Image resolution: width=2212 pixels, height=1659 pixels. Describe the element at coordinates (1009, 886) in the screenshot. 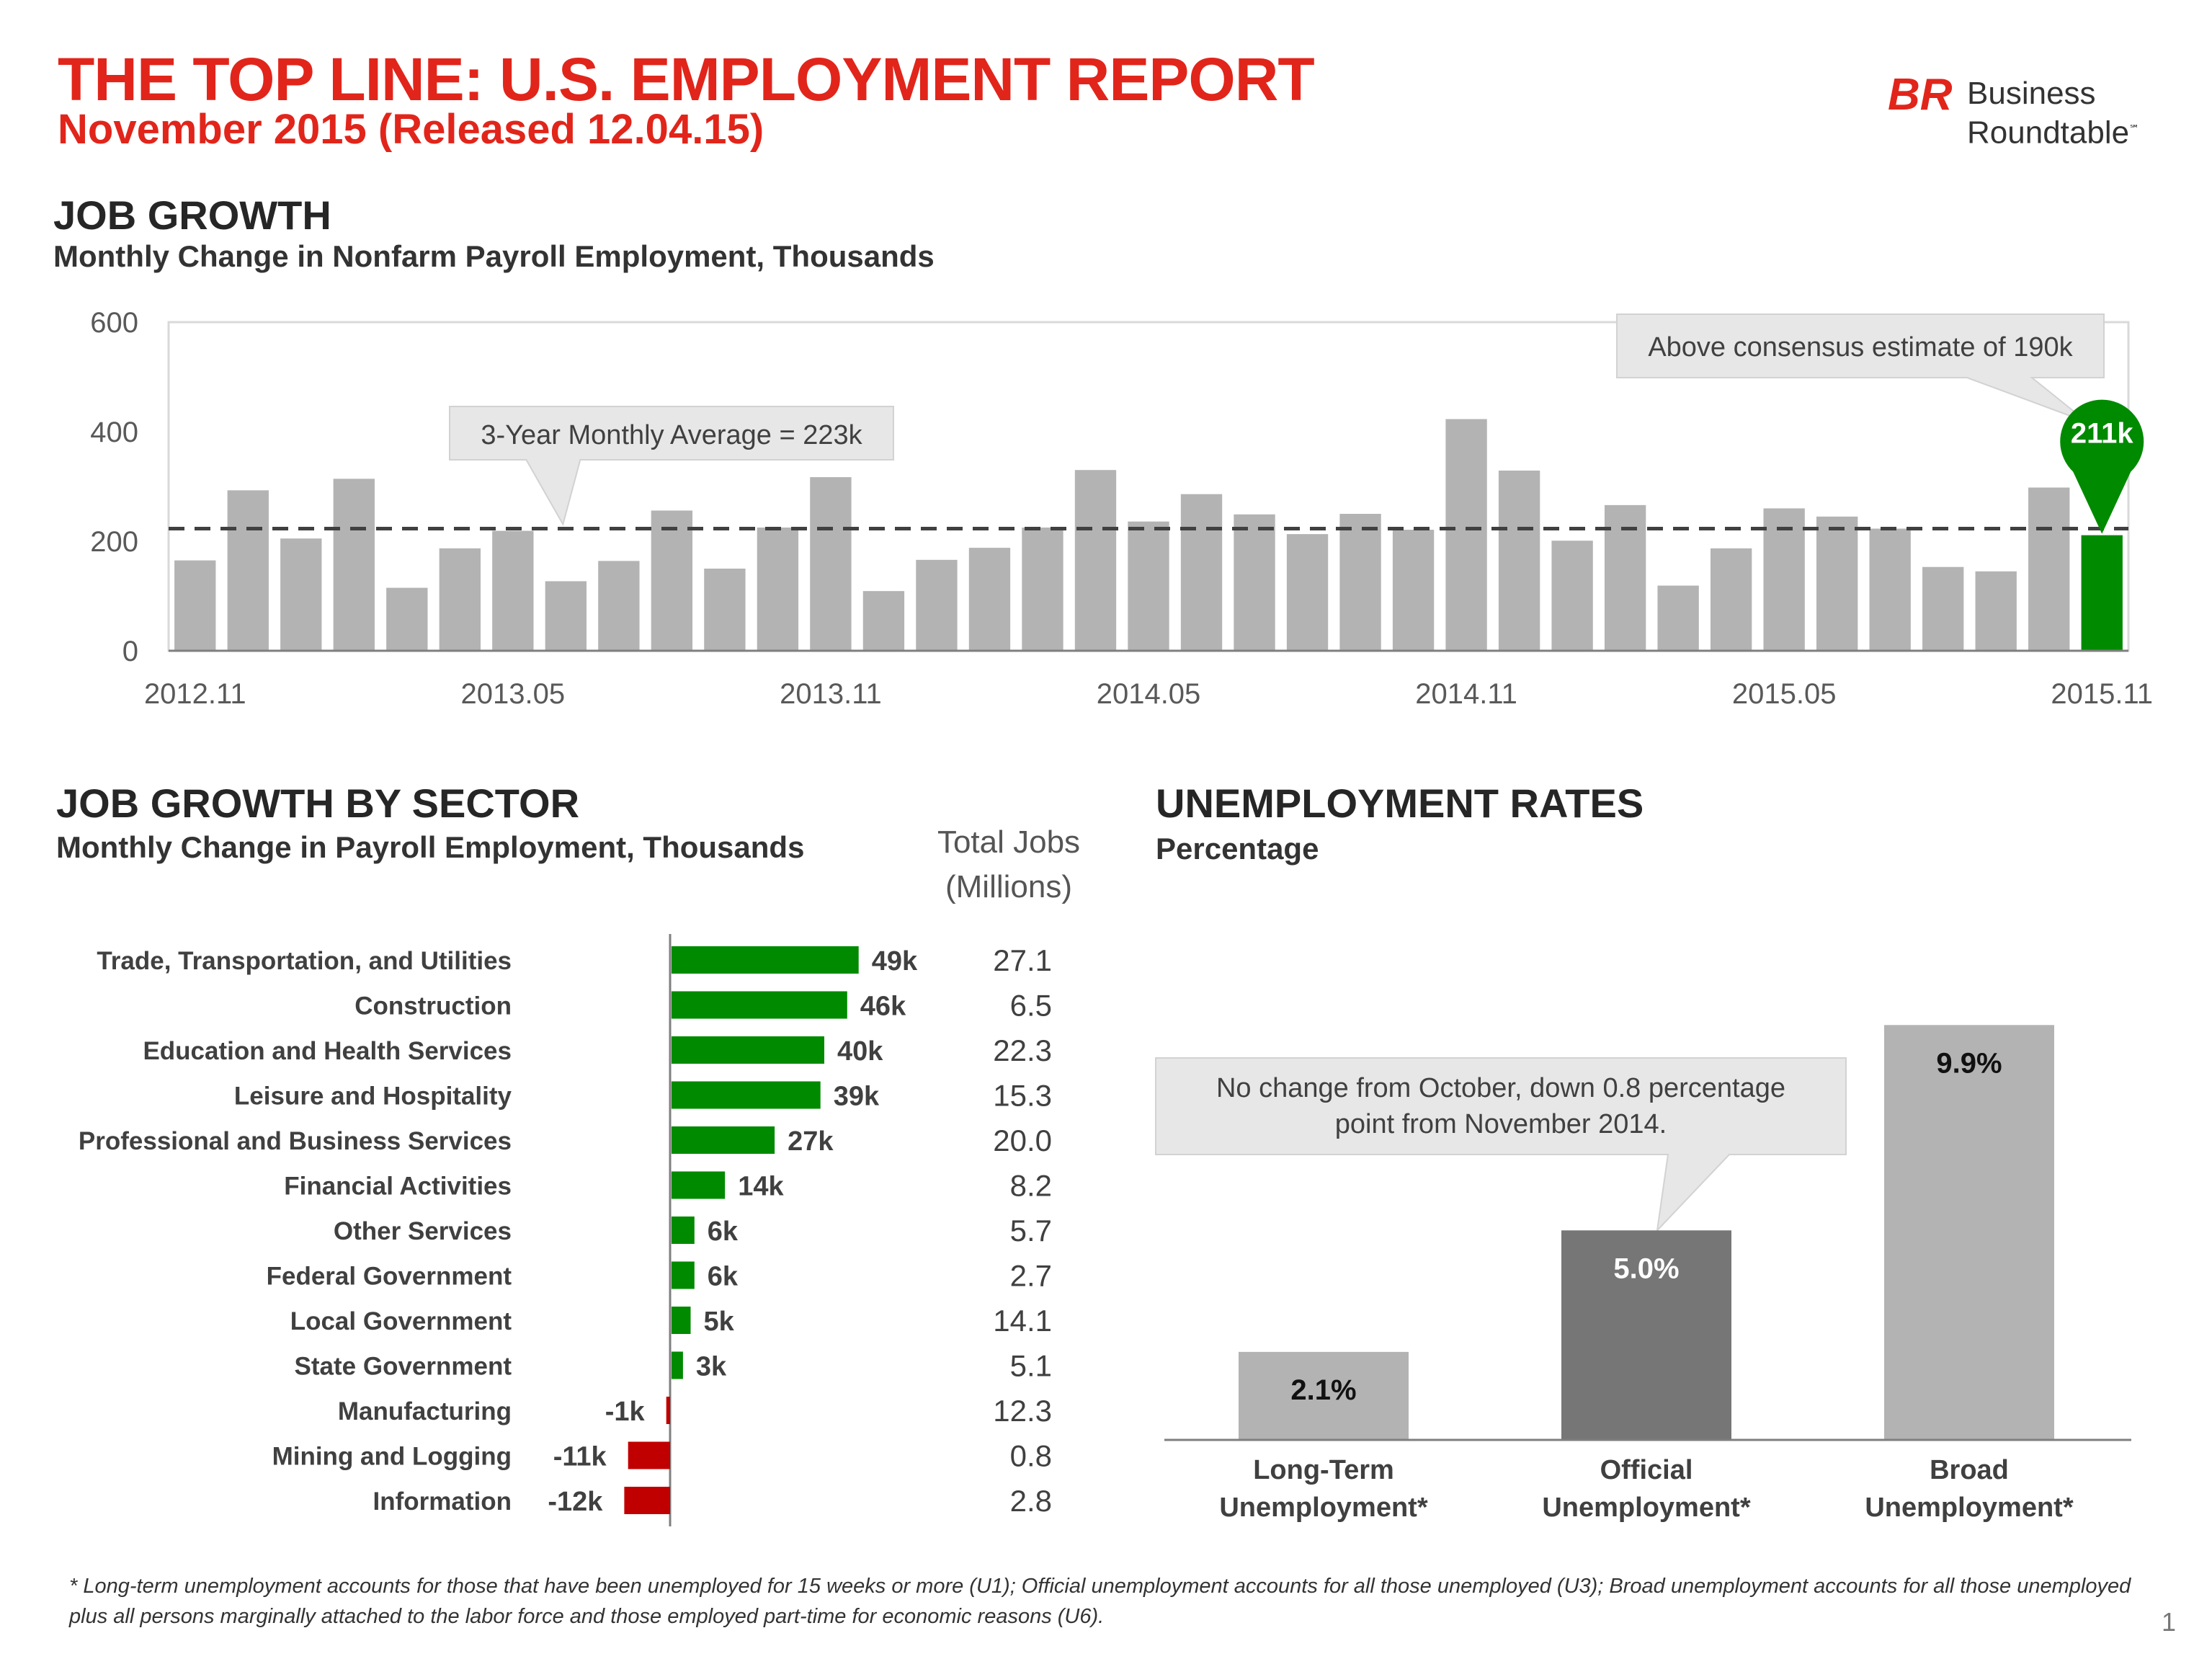

I see `total-jobs-header-line2: (Millions)` at that location.